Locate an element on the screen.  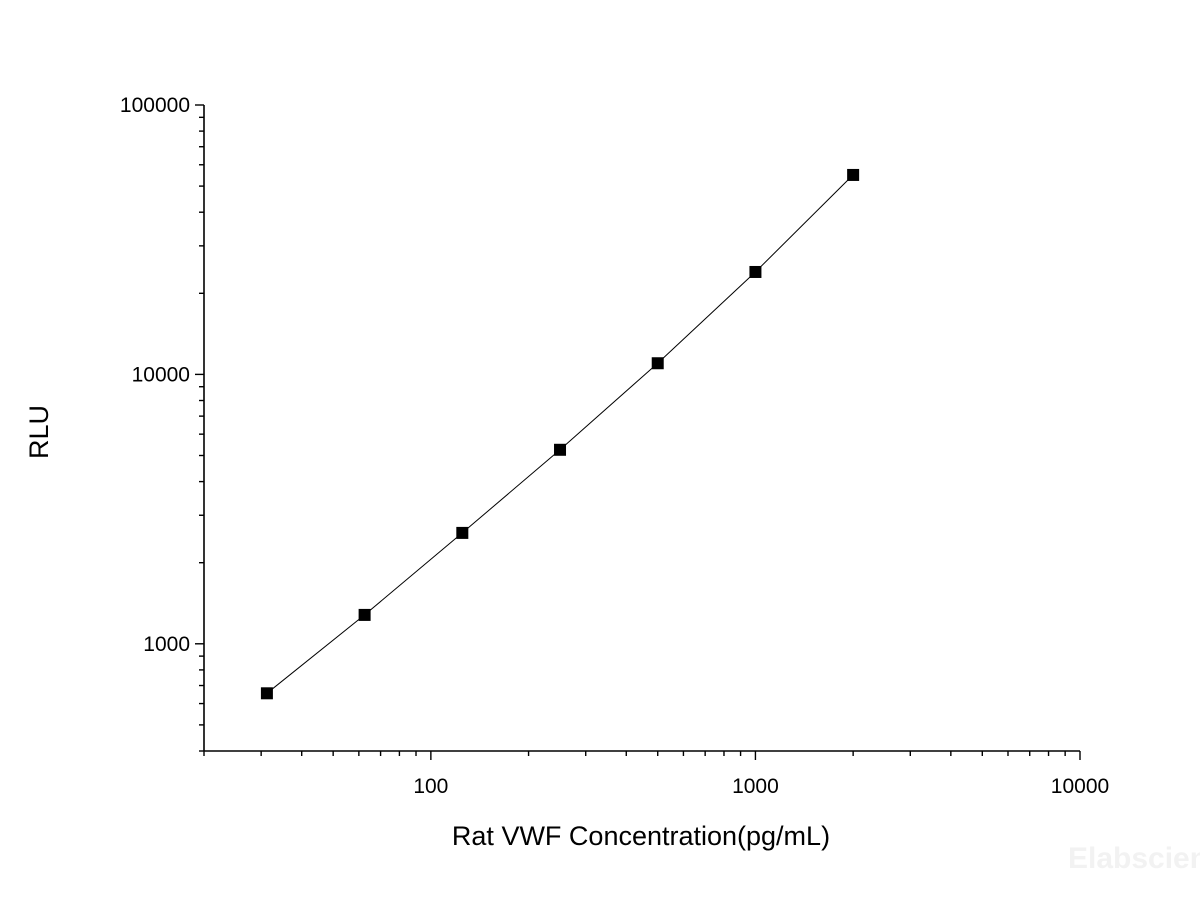
y-axis-title: RLU is located at coordinates (39, 432).